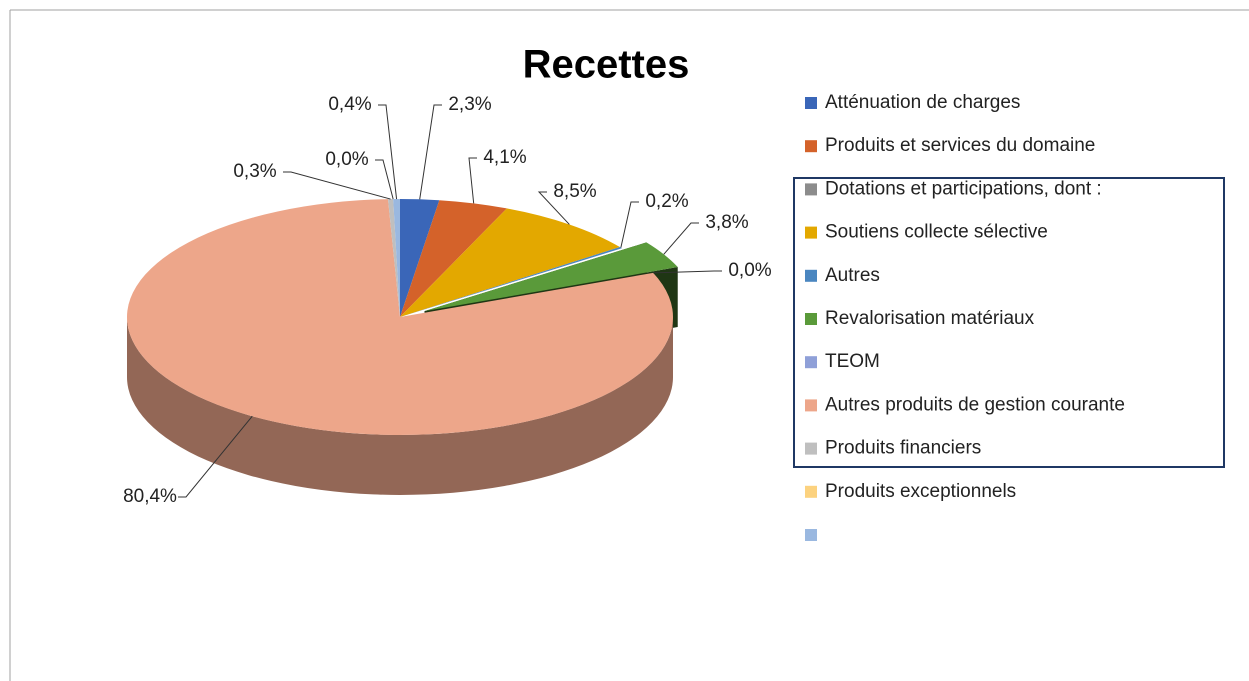 The width and height of the screenshot is (1249, 681). I want to click on legend-label: TEOM, so click(852, 361).